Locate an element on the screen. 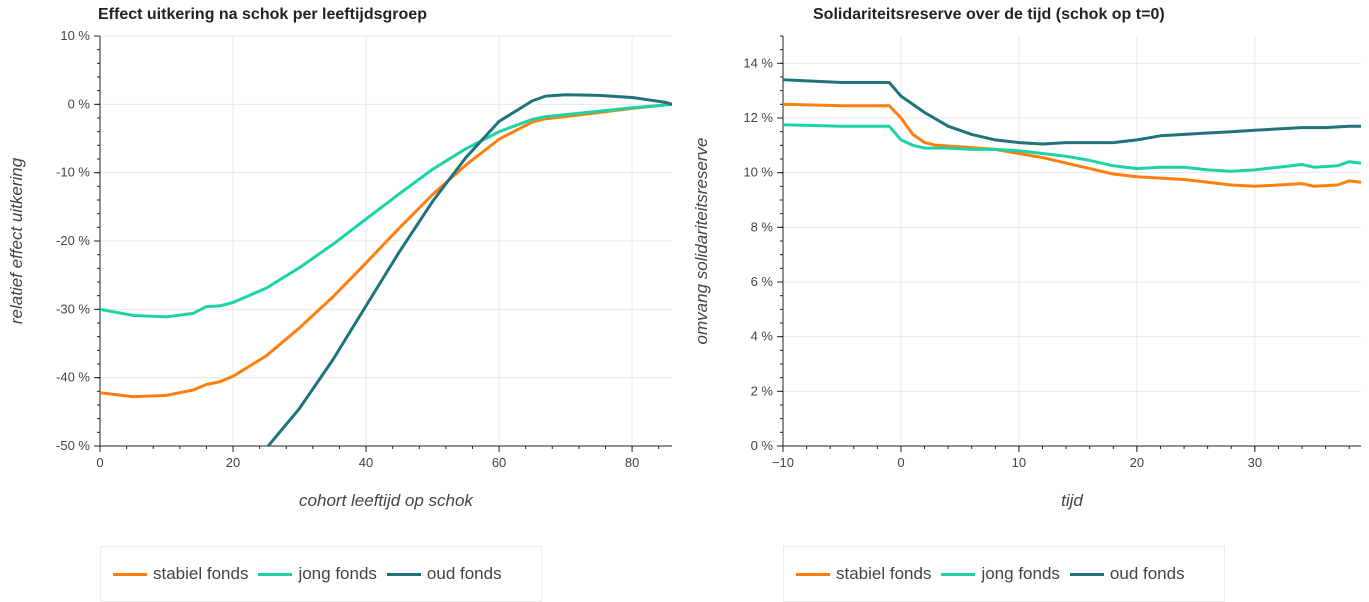 The width and height of the screenshot is (1369, 602). y-tick-label: 8 % is located at coordinates (762, 226).